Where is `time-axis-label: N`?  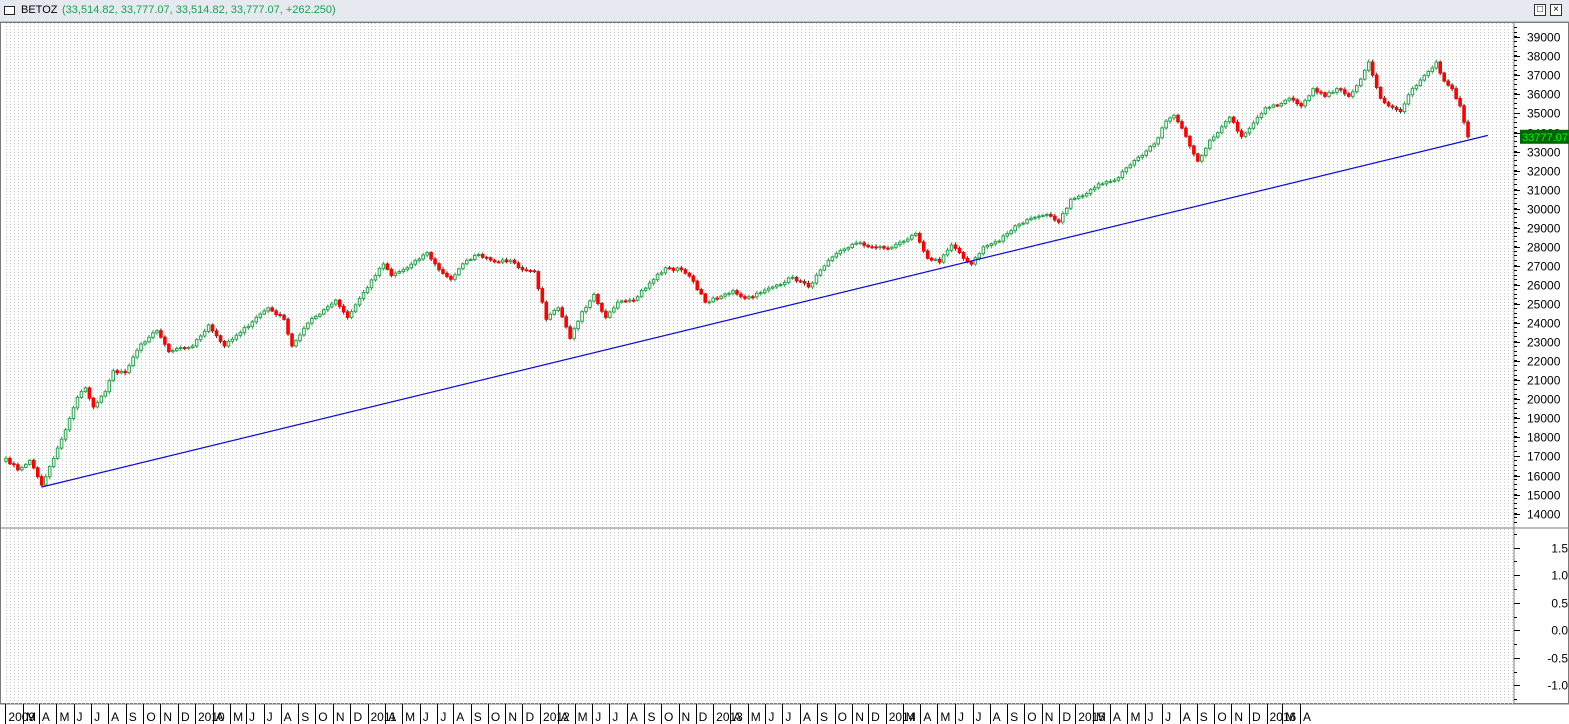 time-axis-label: N is located at coordinates (1049, 717).